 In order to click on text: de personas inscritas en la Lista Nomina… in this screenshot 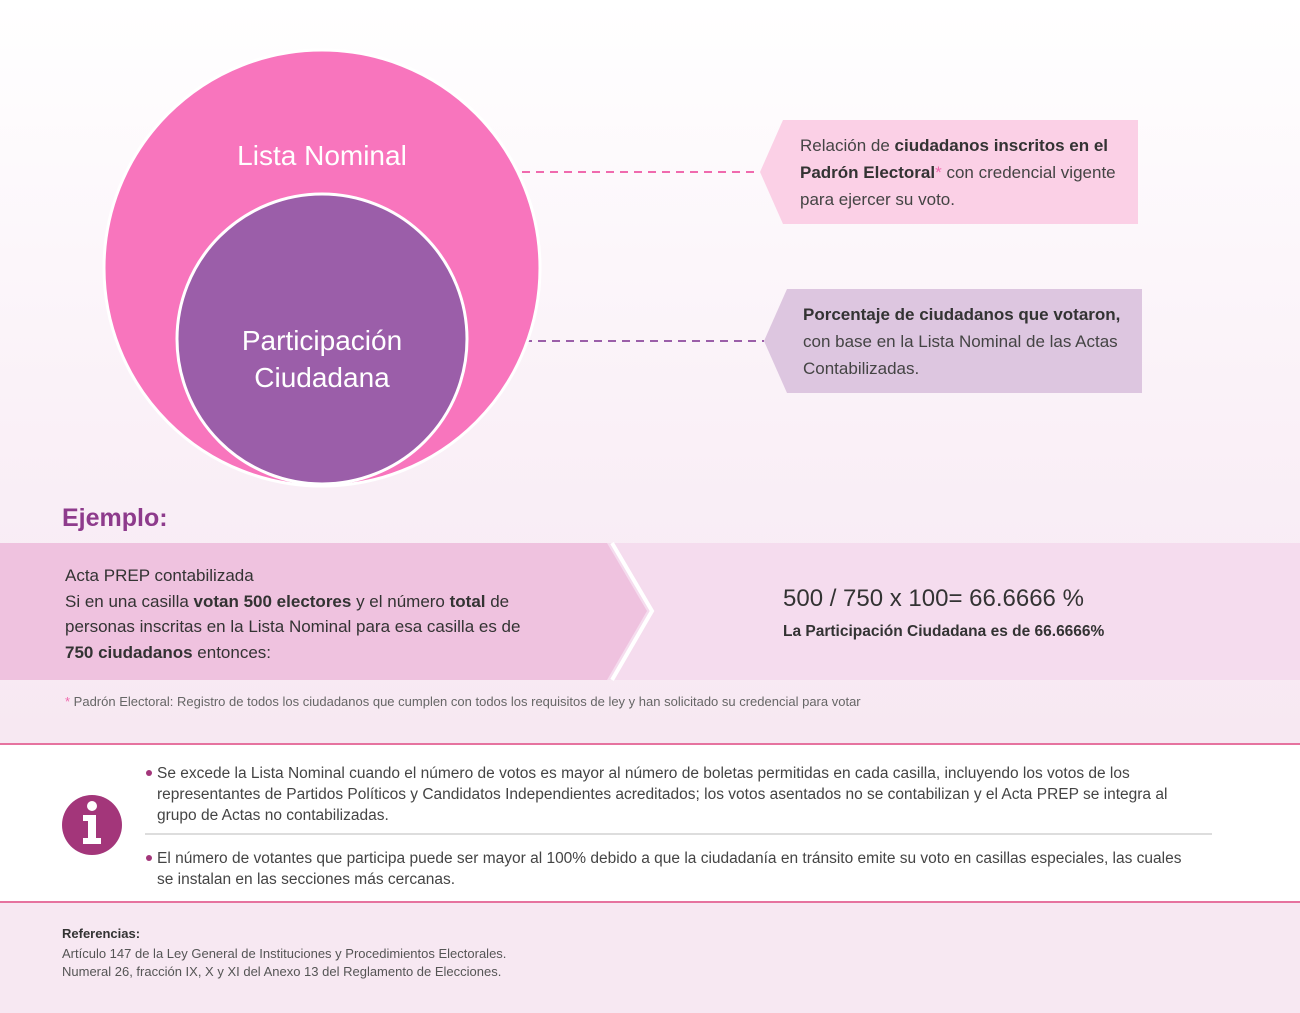, I will do `click(293, 614)`.